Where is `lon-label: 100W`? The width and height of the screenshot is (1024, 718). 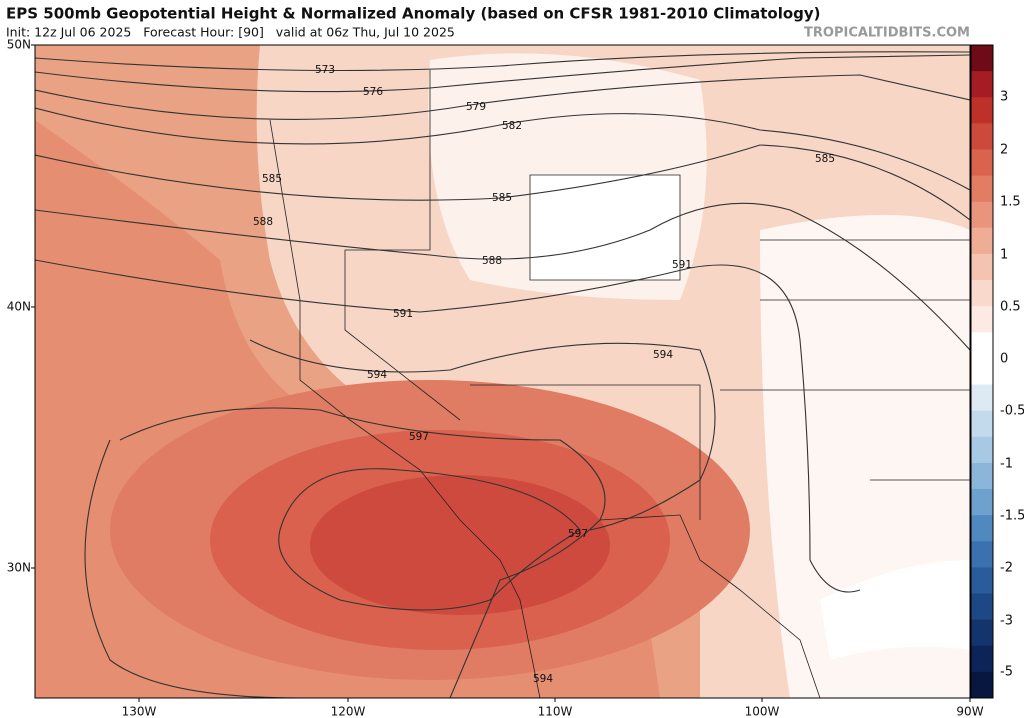
lon-label: 100W is located at coordinates (762, 711).